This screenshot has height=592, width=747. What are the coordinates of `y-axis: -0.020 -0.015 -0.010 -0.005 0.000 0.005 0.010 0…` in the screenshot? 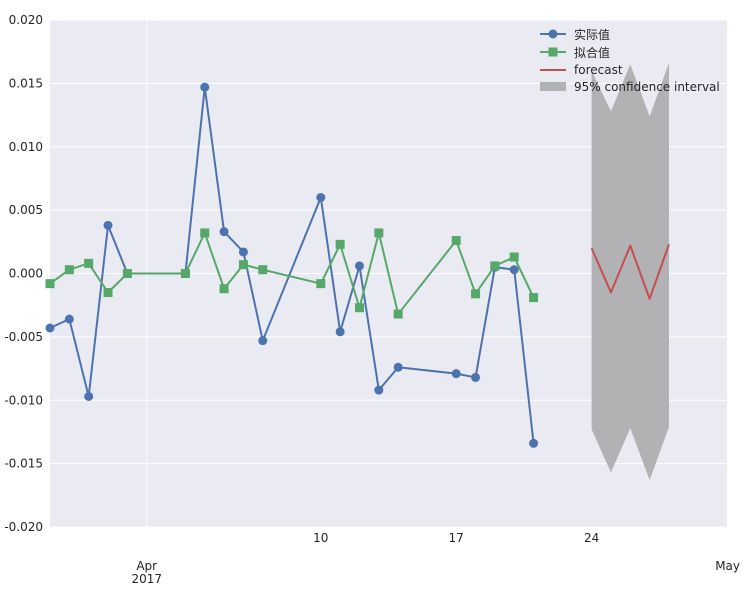 It's located at (23, 273).